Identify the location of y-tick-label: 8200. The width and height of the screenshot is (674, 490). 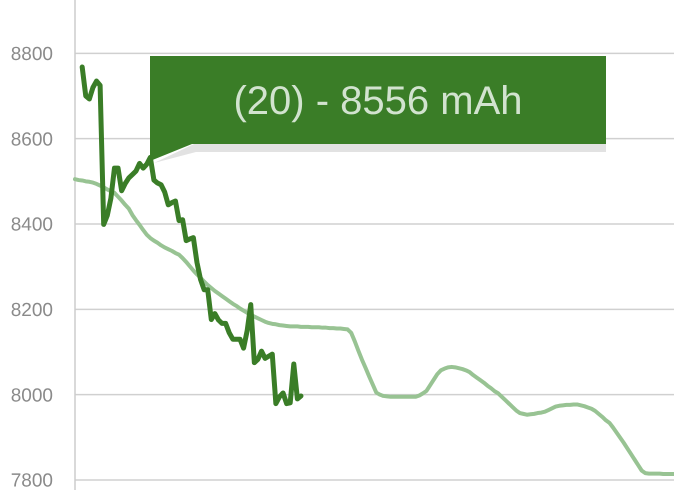
(31, 310).